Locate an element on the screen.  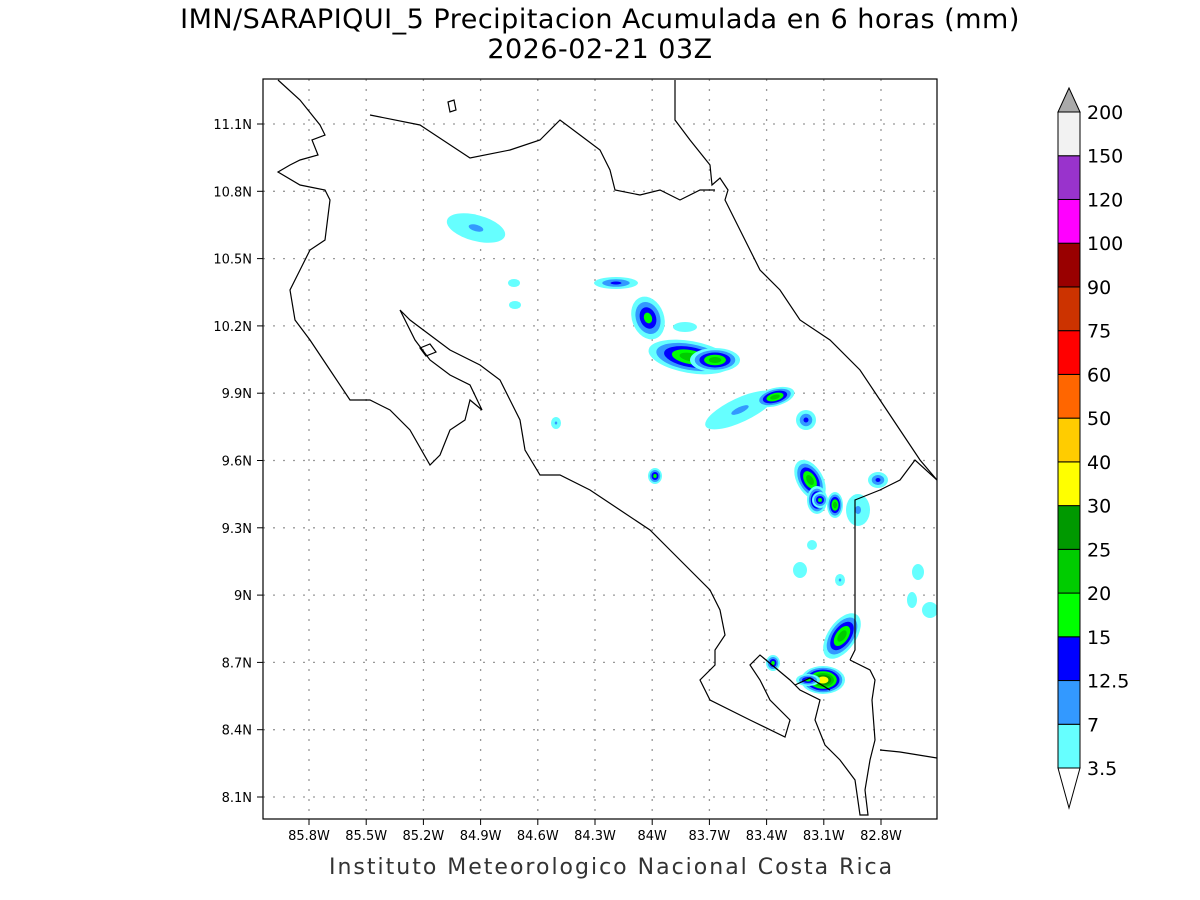
lat-tick-label: 10.5N is located at coordinates (232, 260).